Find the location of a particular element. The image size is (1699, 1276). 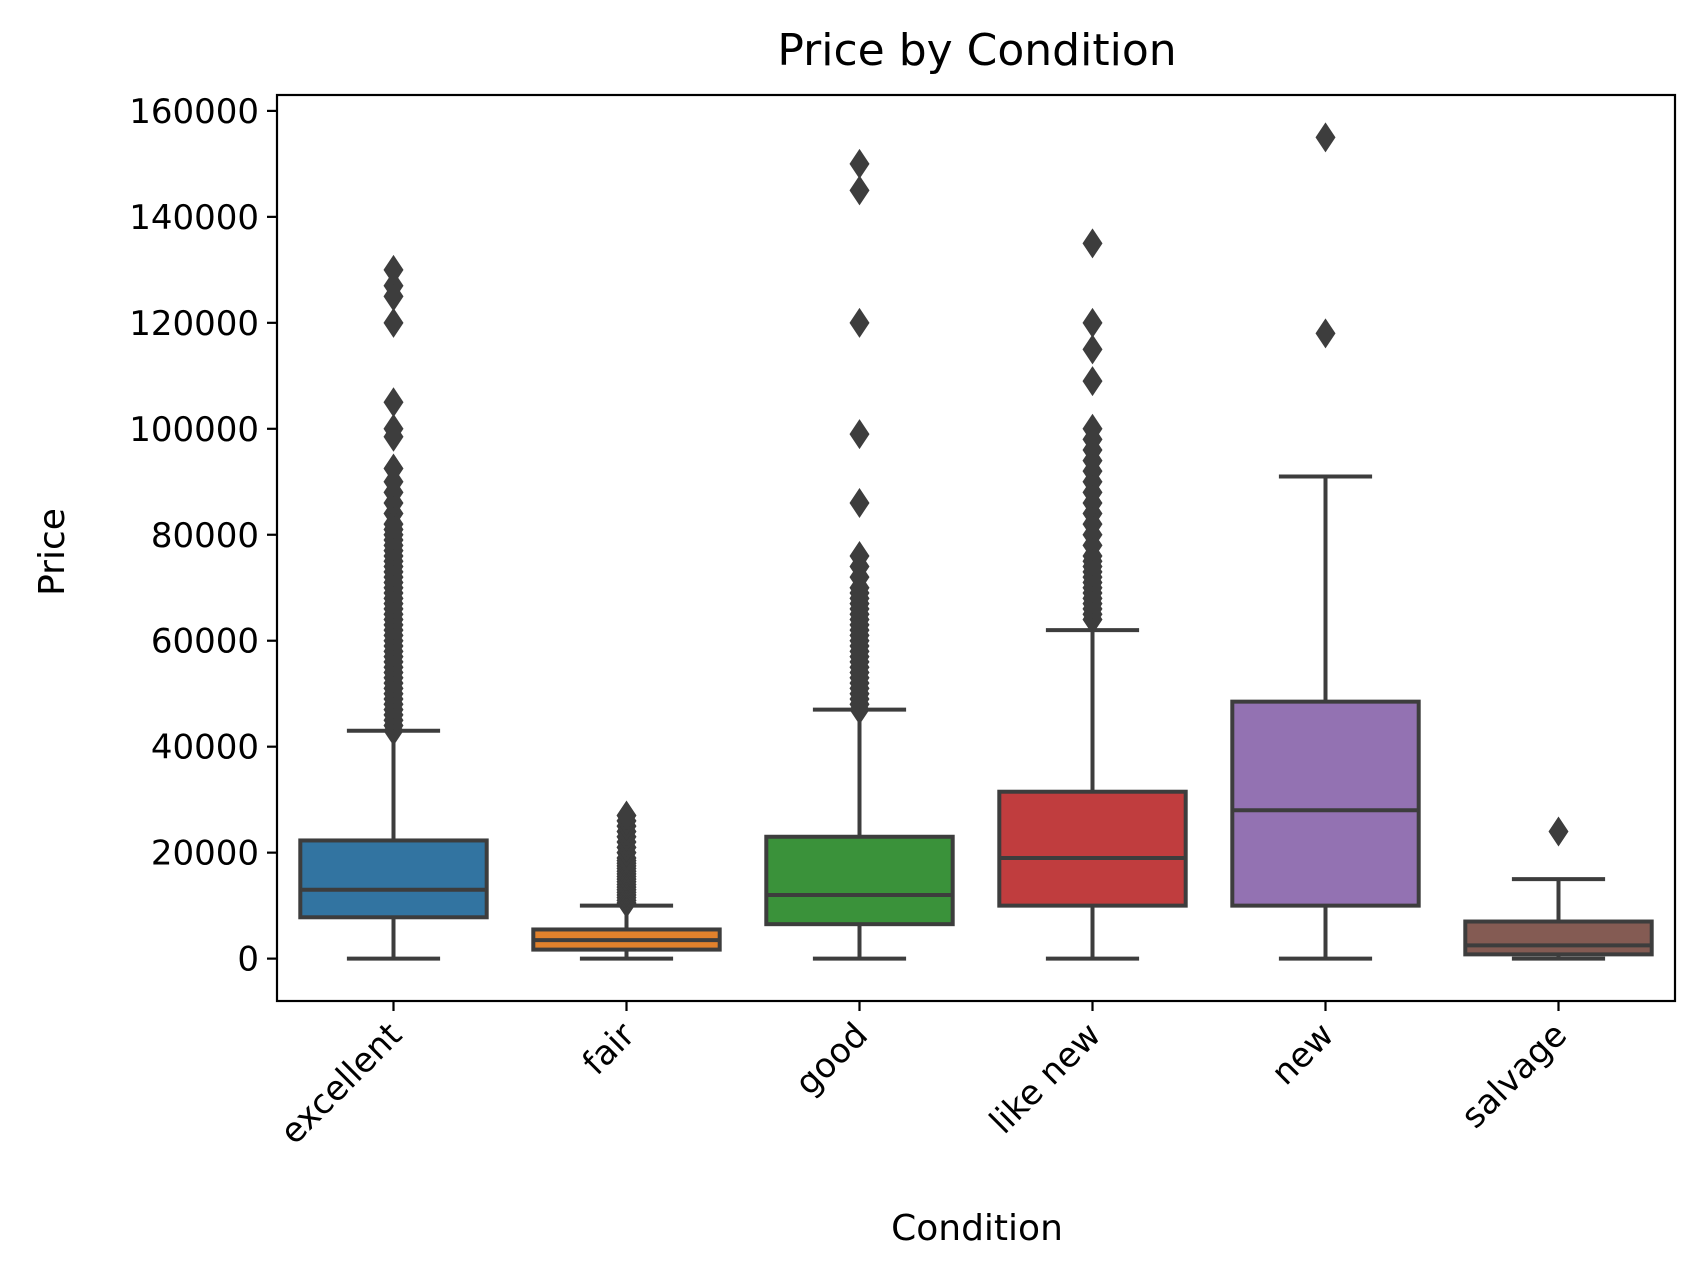

box-group-excellent is located at coordinates (393, 607).